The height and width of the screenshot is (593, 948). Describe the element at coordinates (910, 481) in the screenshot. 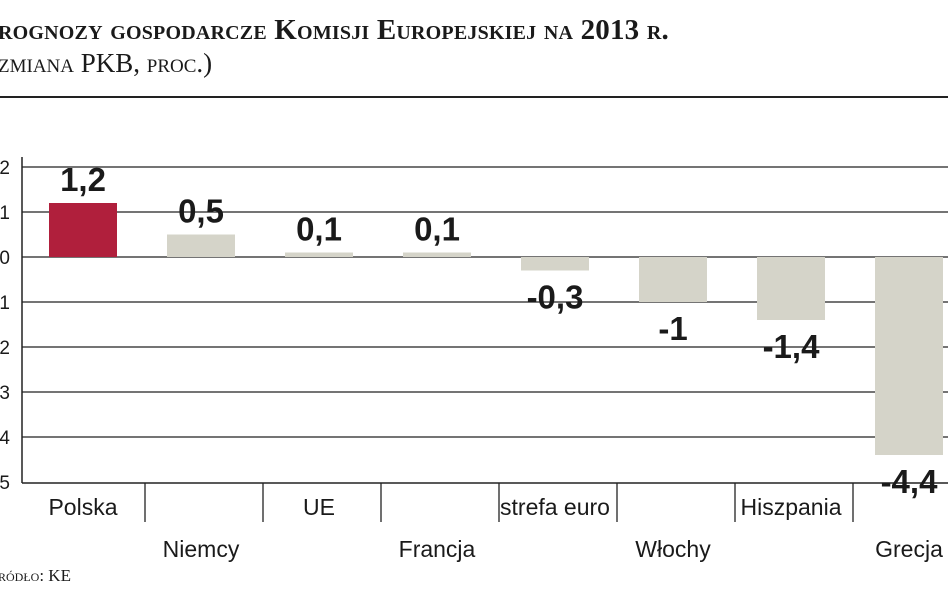

I see `data-label: -4,4` at that location.